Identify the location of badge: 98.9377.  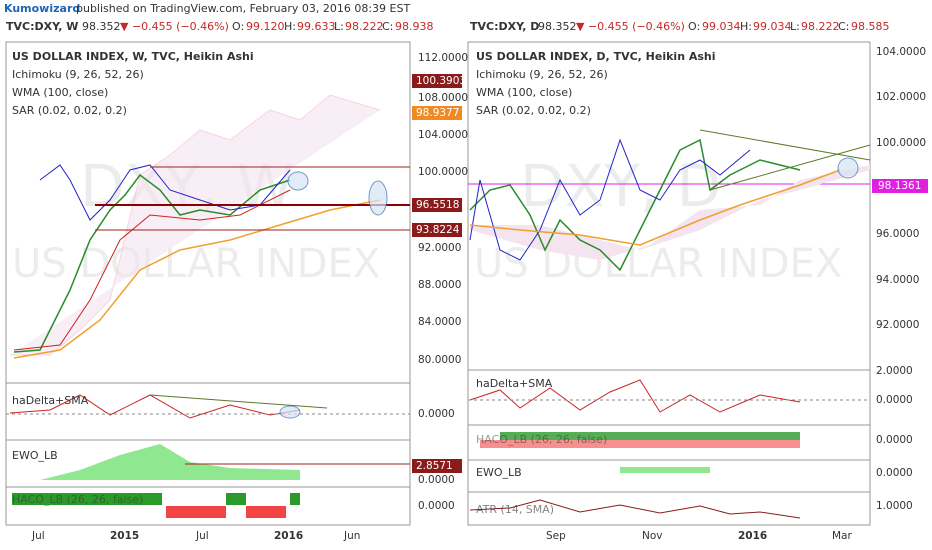
(437, 113).